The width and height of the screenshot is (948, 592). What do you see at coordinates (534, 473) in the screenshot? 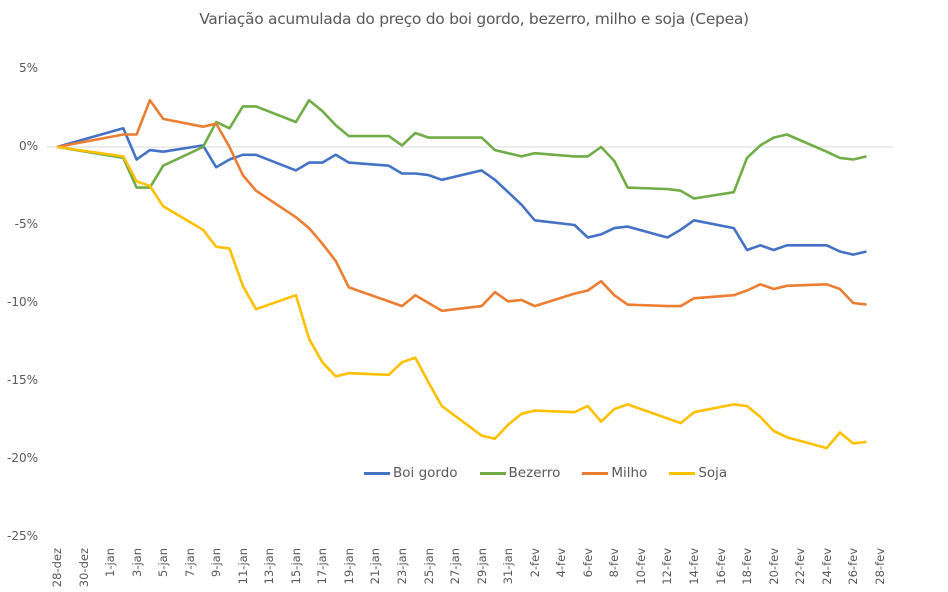
I see `legend-label: Bezerro` at bounding box center [534, 473].